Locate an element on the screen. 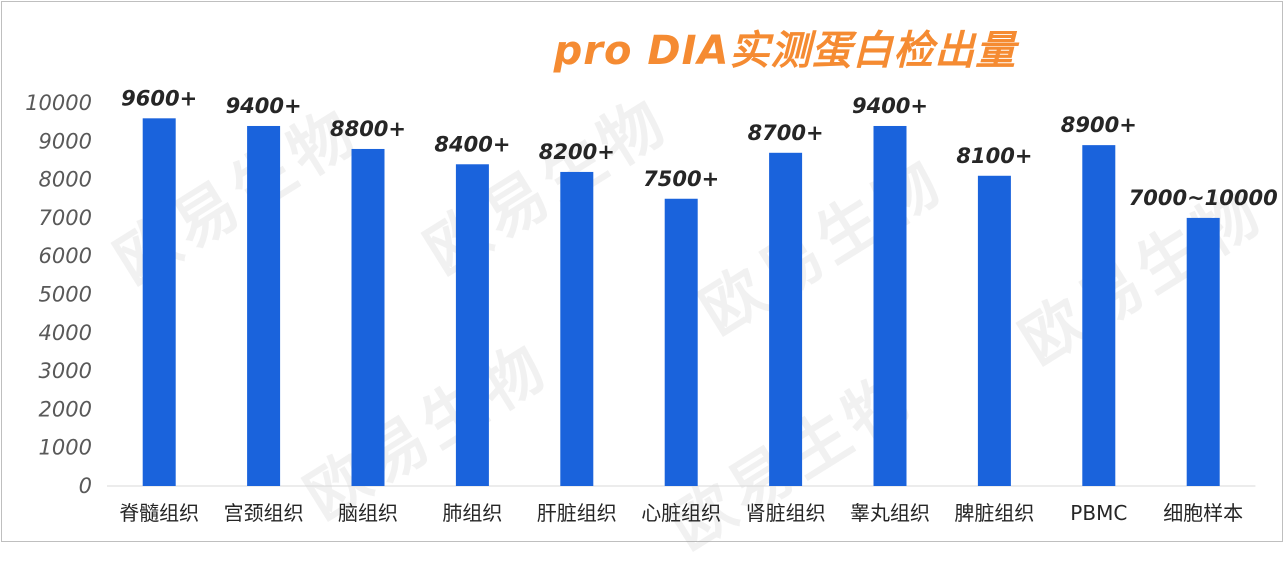 Image resolution: width=1286 pixels, height=566 pixels. y-tick-label: 8000 is located at coordinates (65, 180).